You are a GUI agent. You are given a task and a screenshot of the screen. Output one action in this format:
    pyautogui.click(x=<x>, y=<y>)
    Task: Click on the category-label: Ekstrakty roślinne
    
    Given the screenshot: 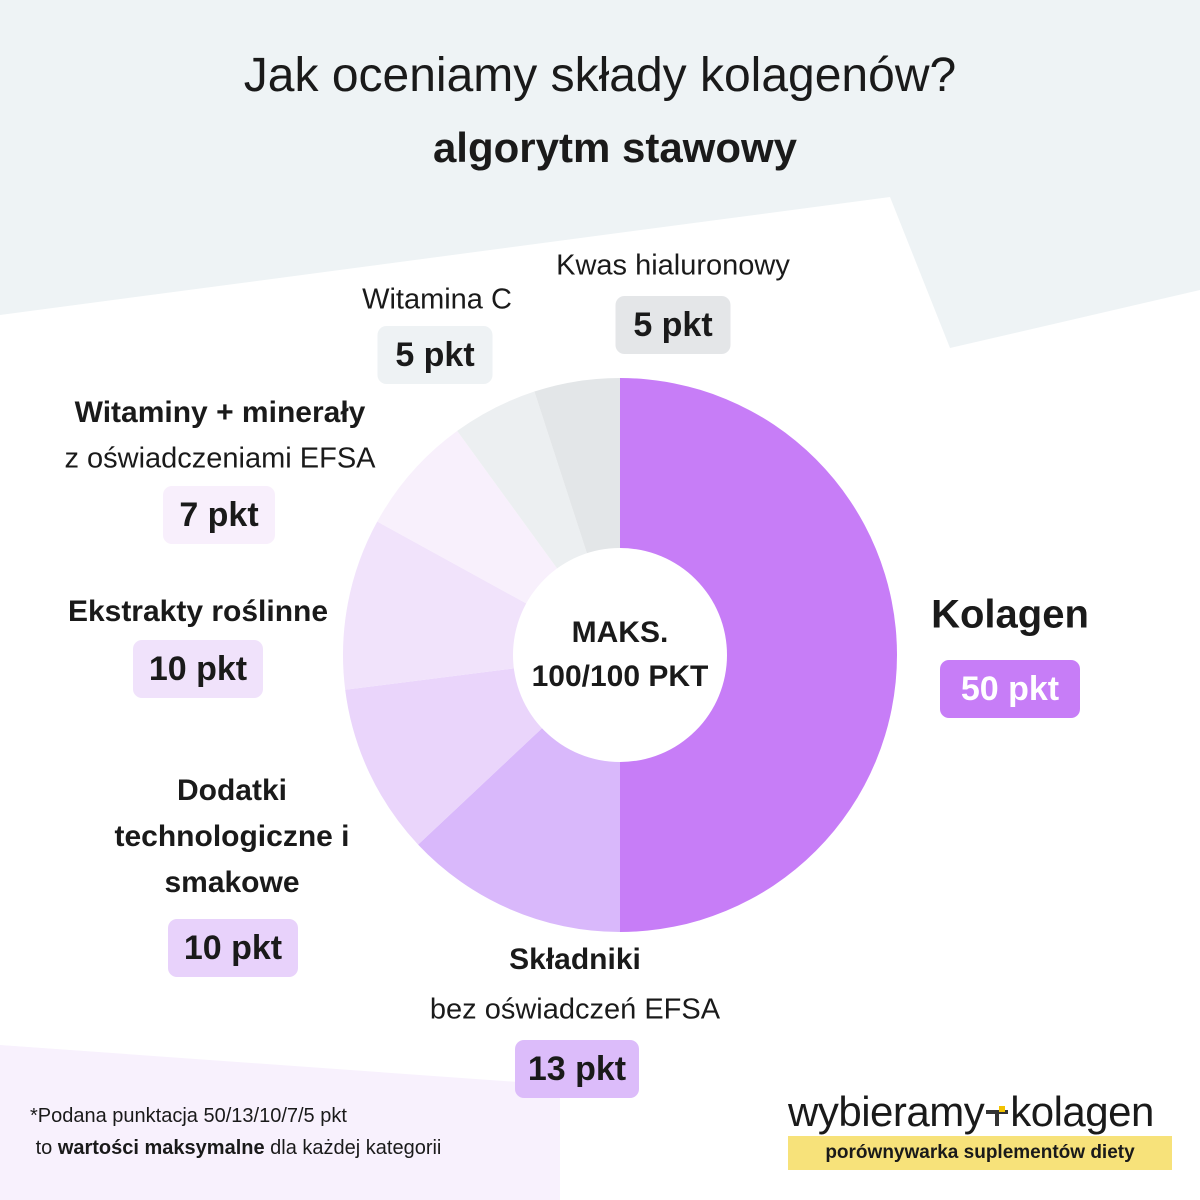 What is the action you would take?
    pyautogui.click(x=198, y=611)
    